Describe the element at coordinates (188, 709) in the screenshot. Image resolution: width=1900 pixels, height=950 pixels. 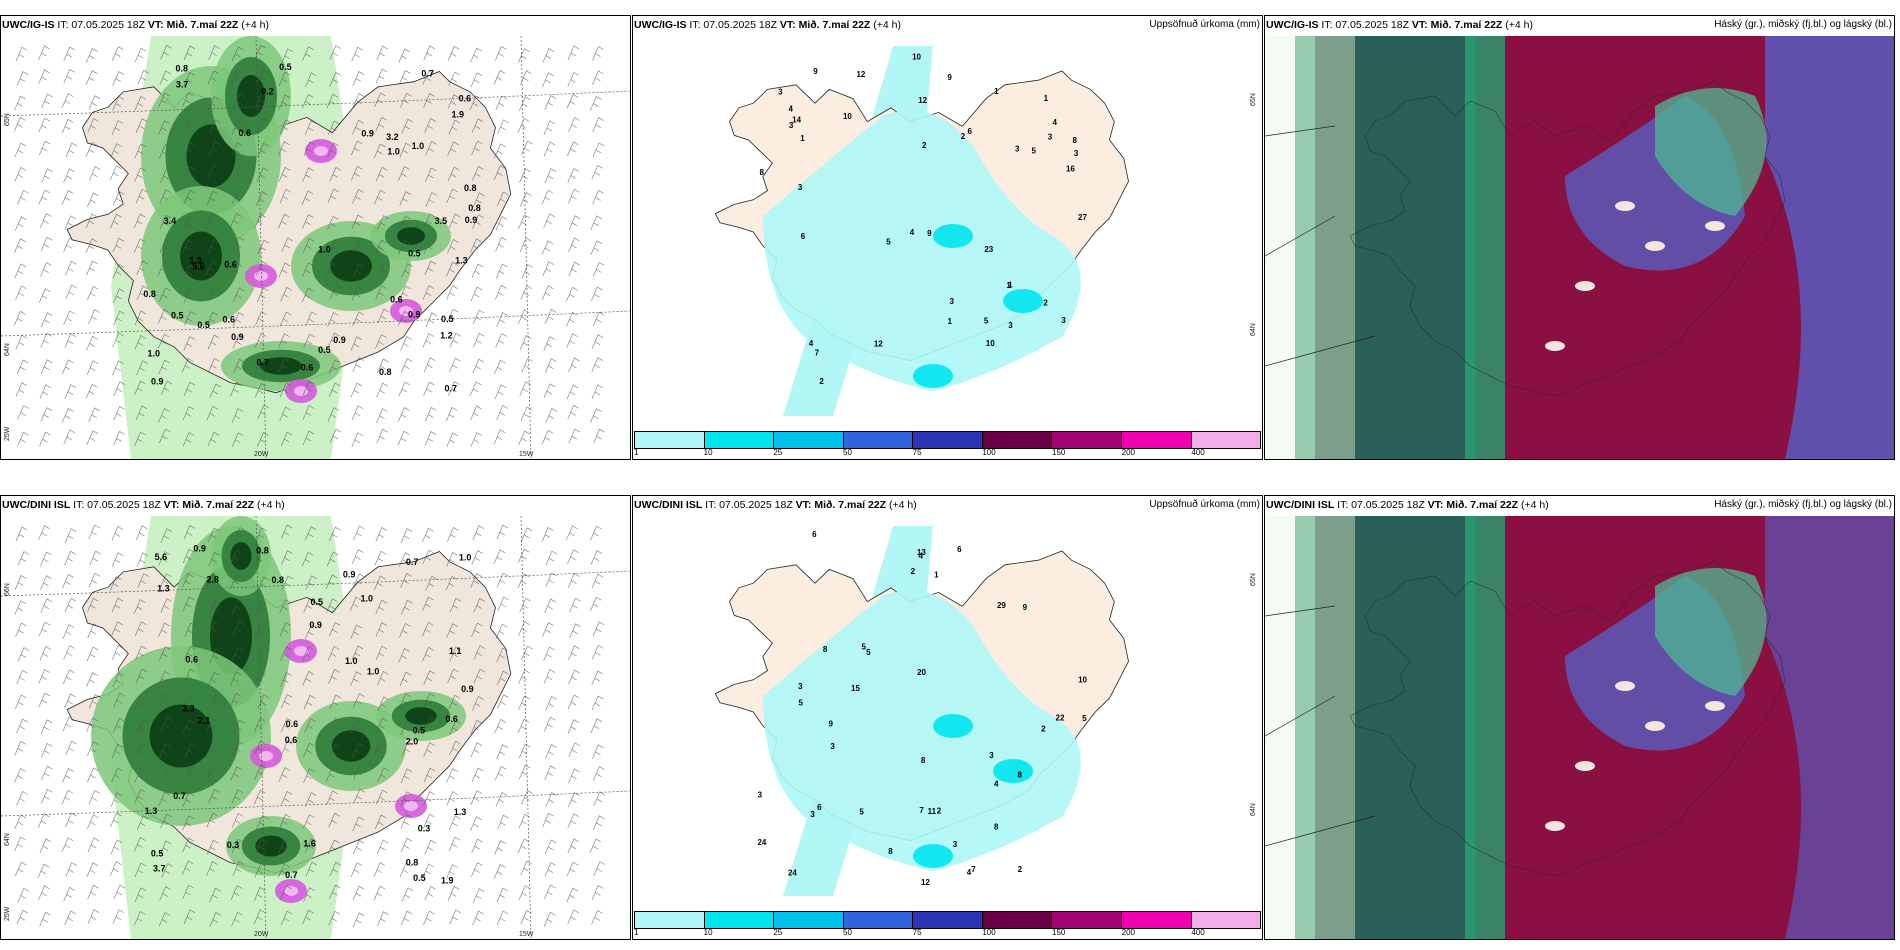
I see `shower-value: 3.3` at that location.